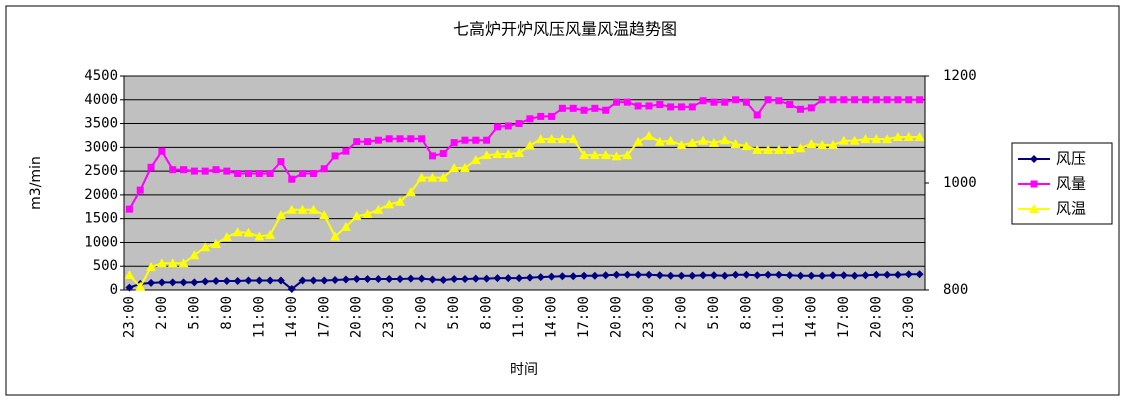 The image size is (1128, 403). What do you see at coordinates (162, 313) in the screenshot?
I see `x-tick-label: 2:00` at bounding box center [162, 313].